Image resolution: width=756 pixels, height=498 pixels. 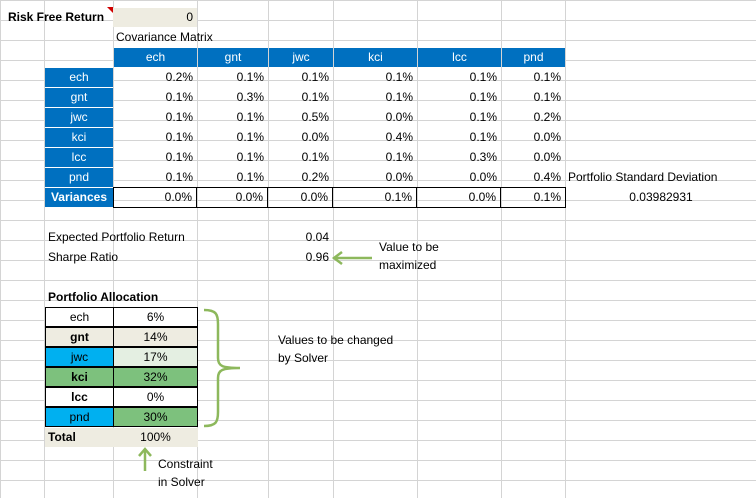 I want to click on curly-brace-icon, so click(x=222, y=368).